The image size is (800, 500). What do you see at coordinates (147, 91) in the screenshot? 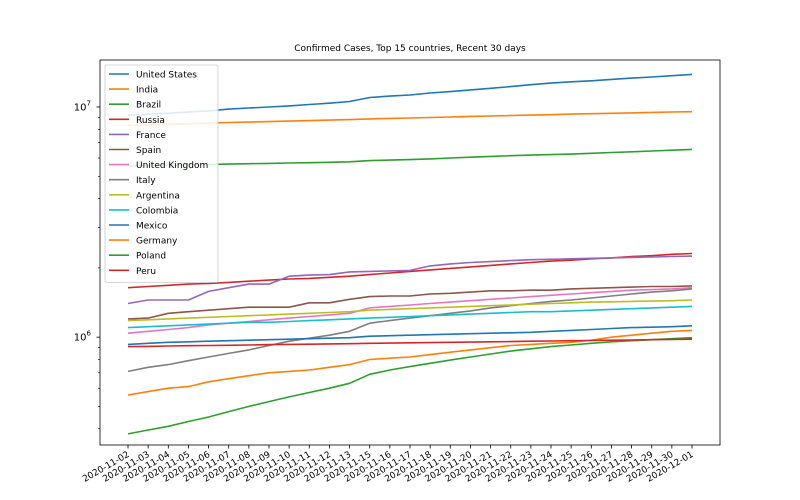
I see `legend-label: India` at bounding box center [147, 91].